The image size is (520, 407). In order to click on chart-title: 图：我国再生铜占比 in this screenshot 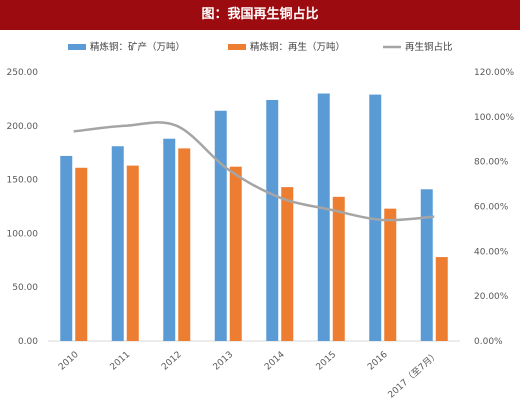, I will do `click(260, 14)`.